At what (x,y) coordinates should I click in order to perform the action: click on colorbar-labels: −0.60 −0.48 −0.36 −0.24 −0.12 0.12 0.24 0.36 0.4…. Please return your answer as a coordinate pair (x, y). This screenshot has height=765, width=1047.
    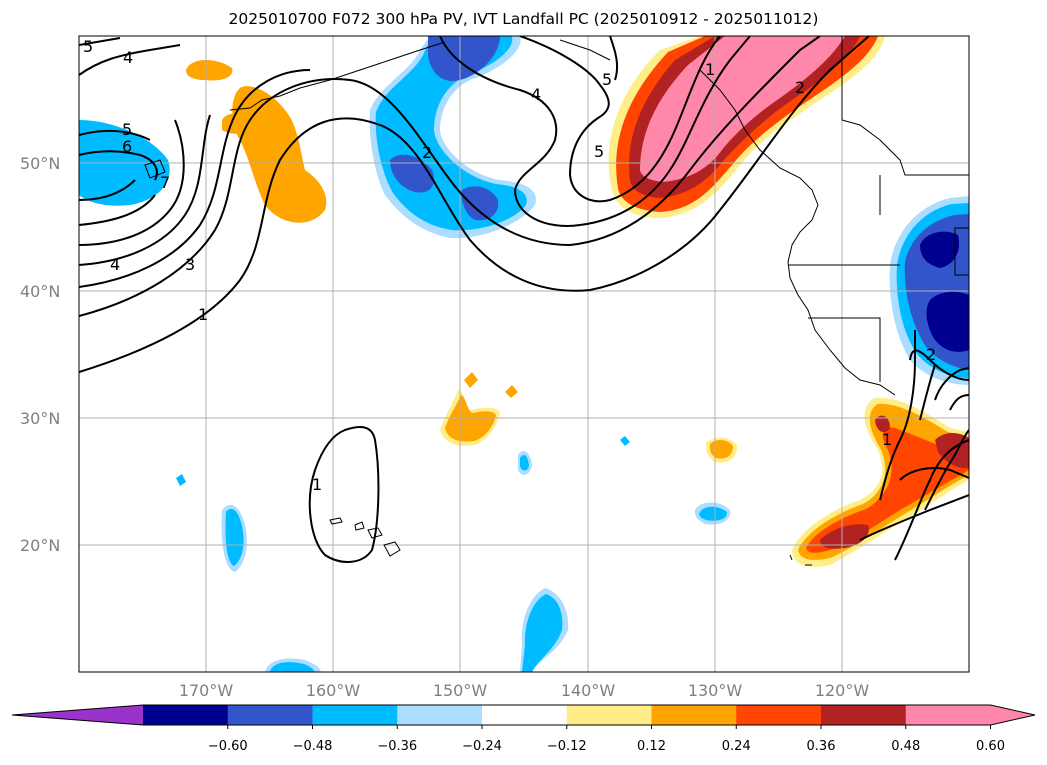
    Looking at the image, I should click on (606, 739).